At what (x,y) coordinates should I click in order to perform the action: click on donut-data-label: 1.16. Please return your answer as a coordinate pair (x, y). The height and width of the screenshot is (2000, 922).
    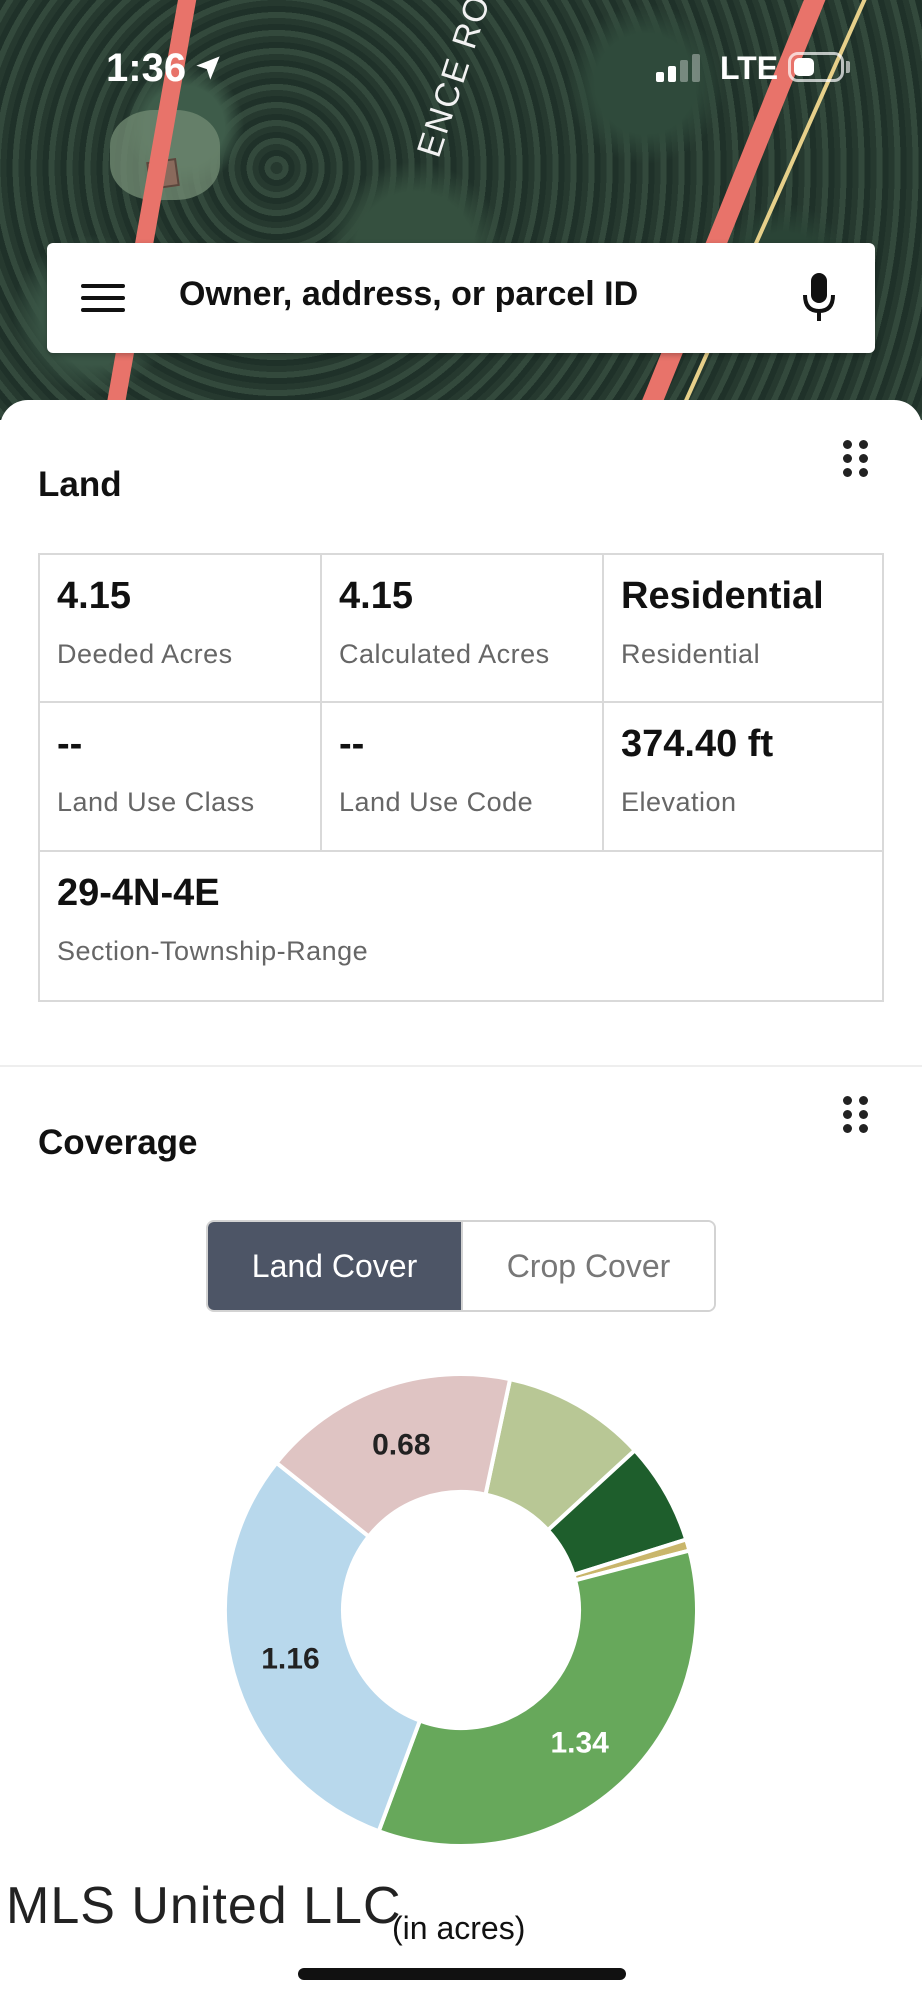
    Looking at the image, I should click on (290, 1658).